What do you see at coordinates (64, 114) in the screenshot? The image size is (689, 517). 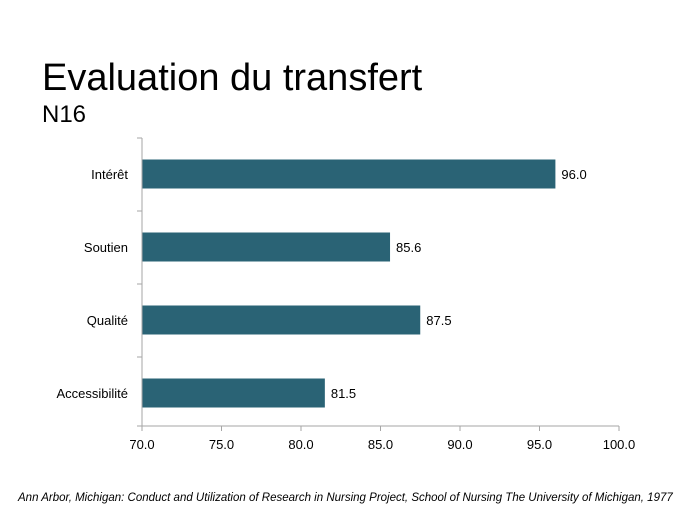 I see `page-subtitle: N16` at bounding box center [64, 114].